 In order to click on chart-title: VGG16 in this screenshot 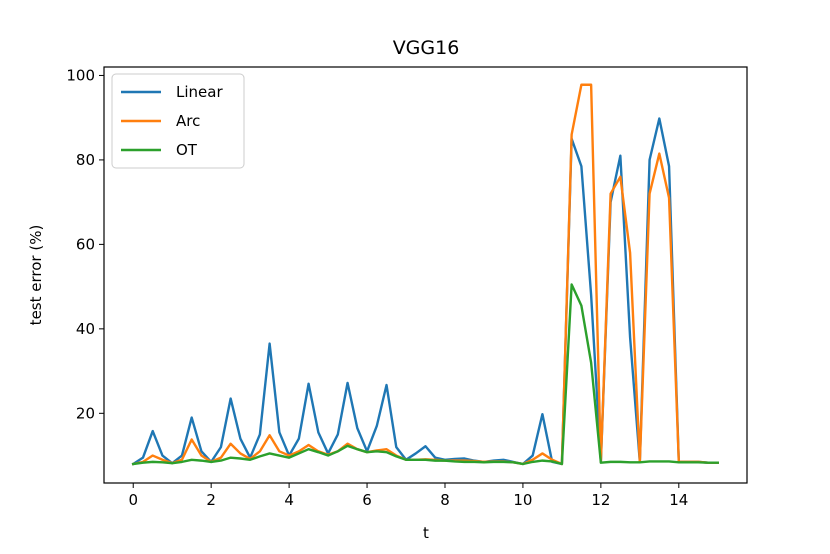, I will do `click(426, 48)`.